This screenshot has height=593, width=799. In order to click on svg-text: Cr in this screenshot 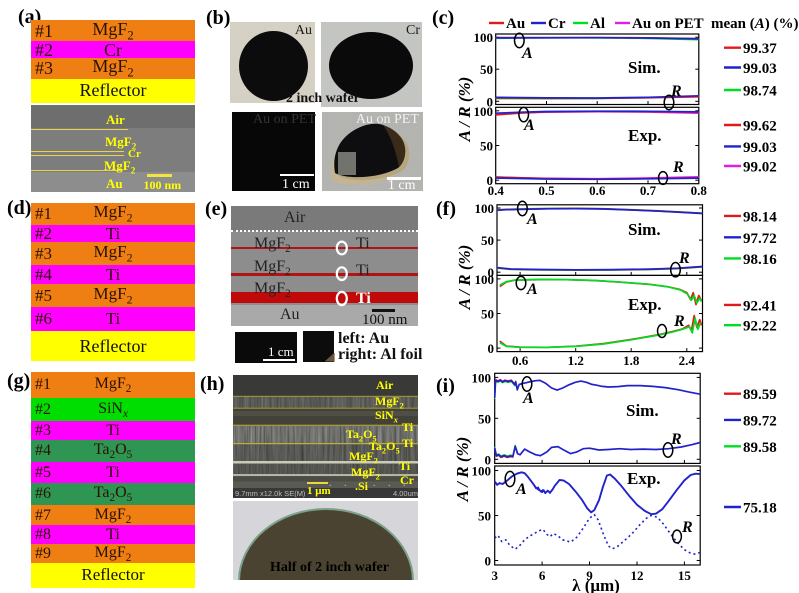, I will do `click(557, 24)`.